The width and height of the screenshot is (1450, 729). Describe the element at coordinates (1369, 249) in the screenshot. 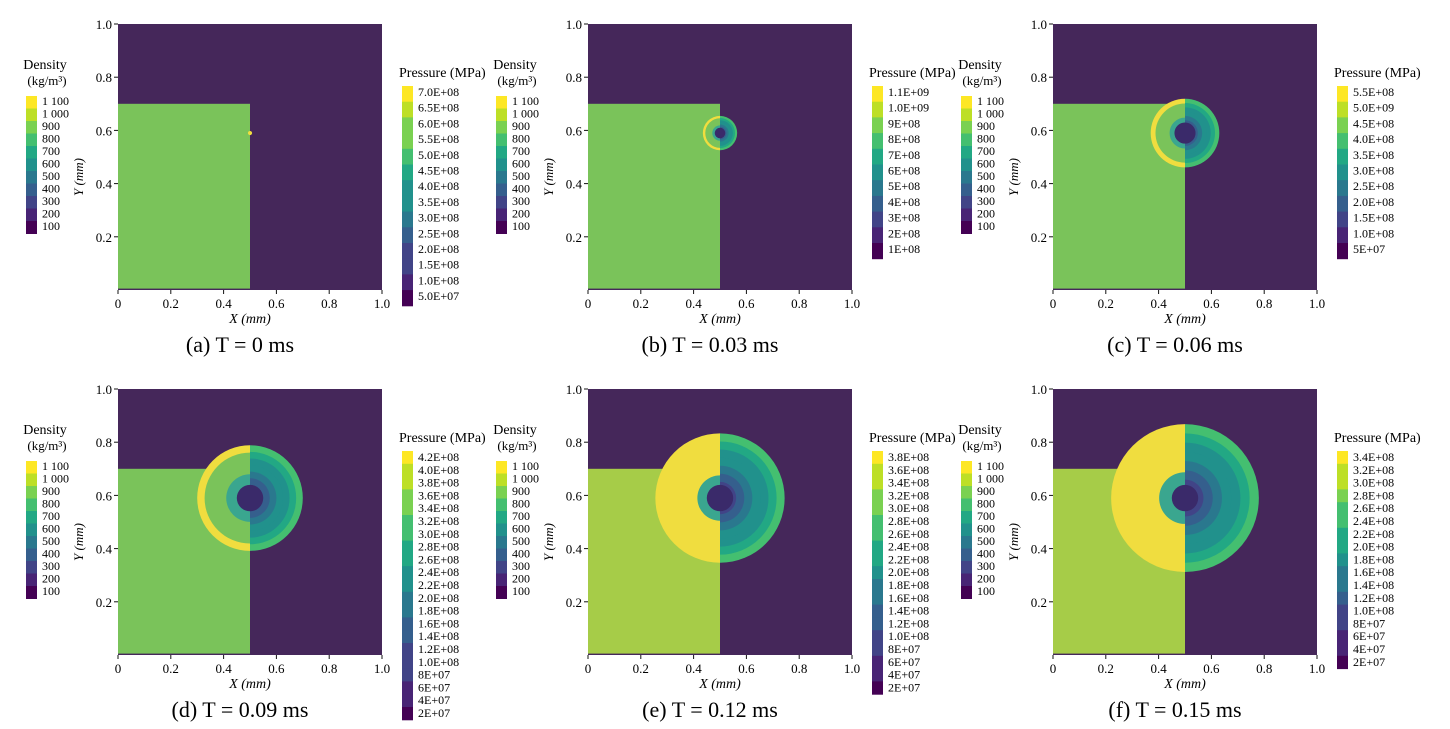

I see `pressure-tick-label: 5E+07` at that location.